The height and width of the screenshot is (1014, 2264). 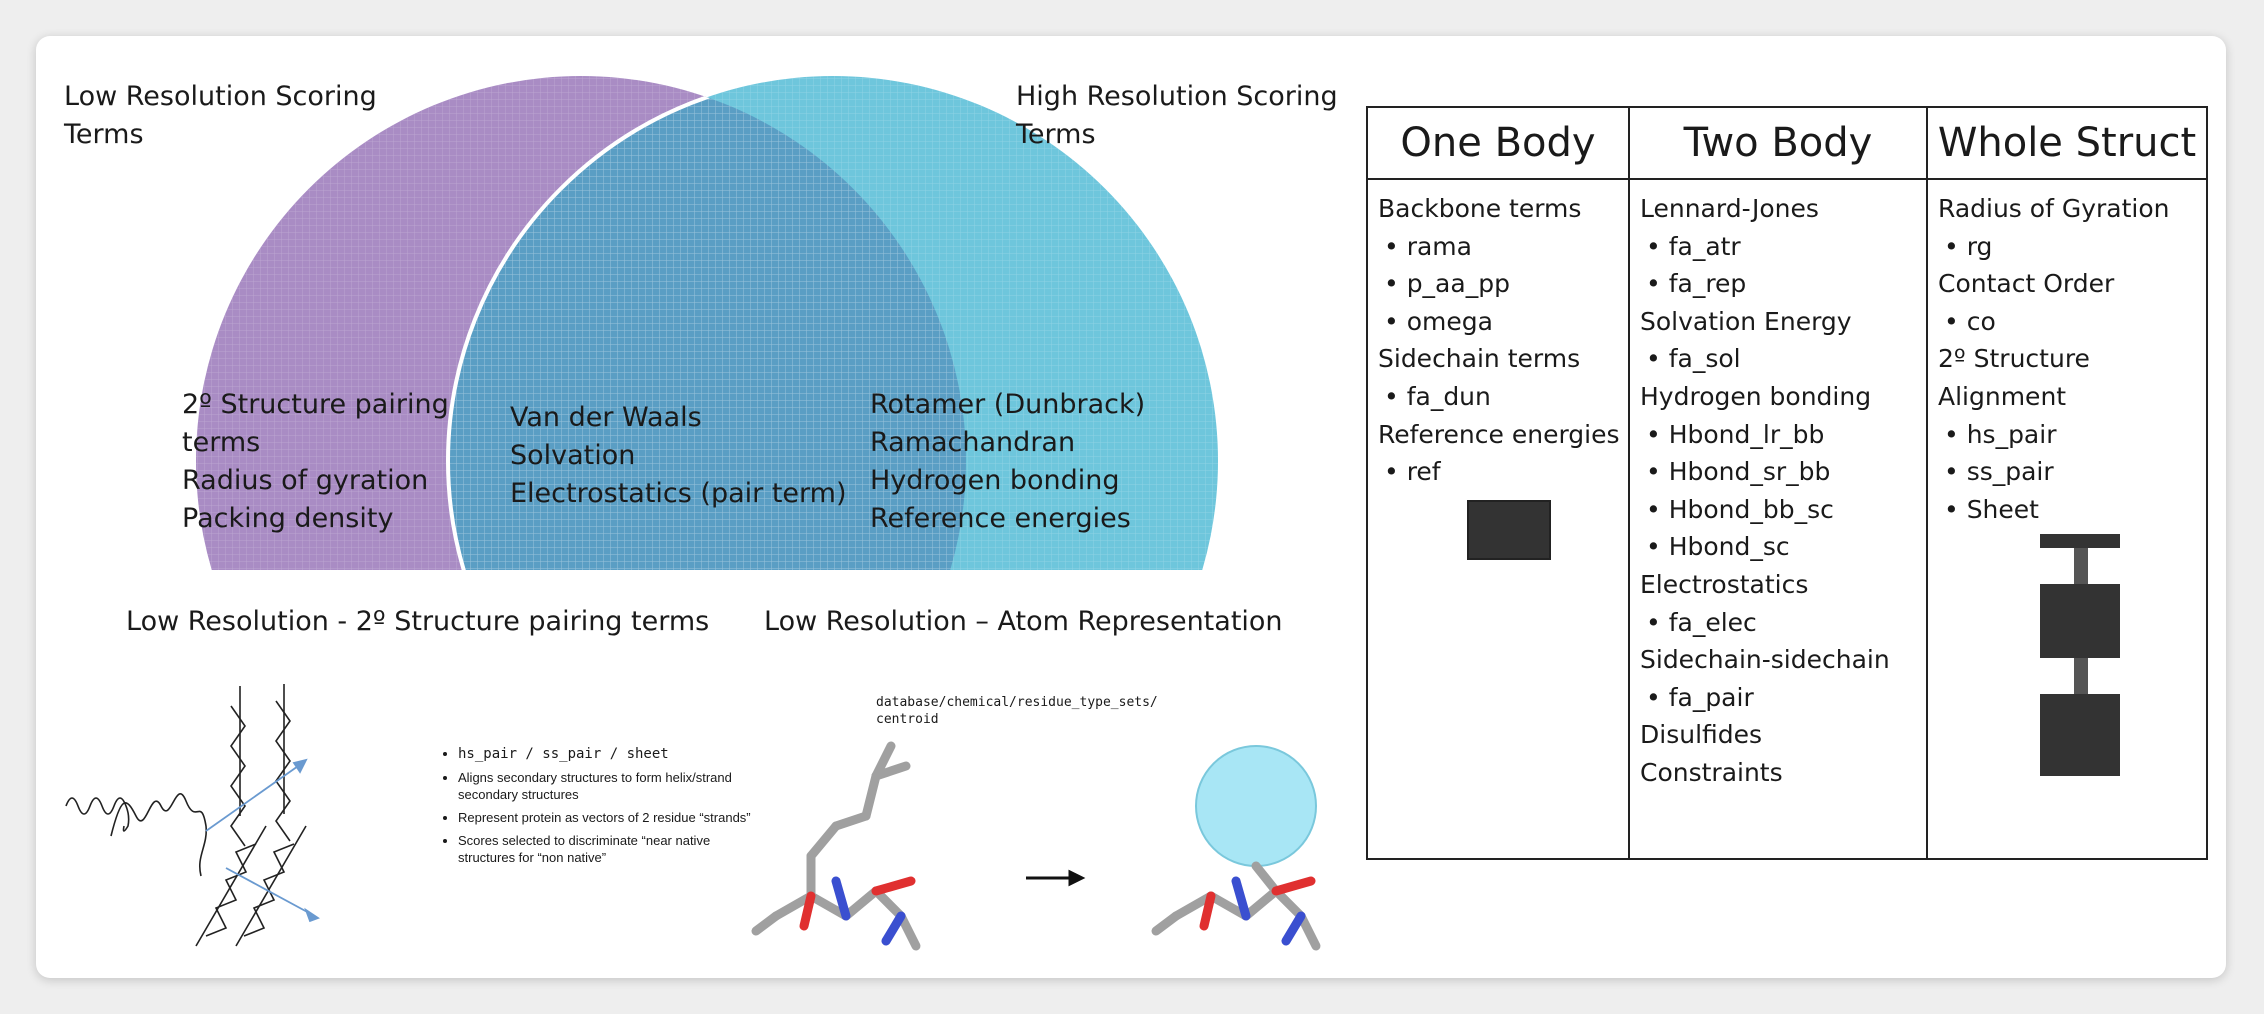 What do you see at coordinates (1498, 143) in the screenshot?
I see `header-one-body: One Body` at bounding box center [1498, 143].